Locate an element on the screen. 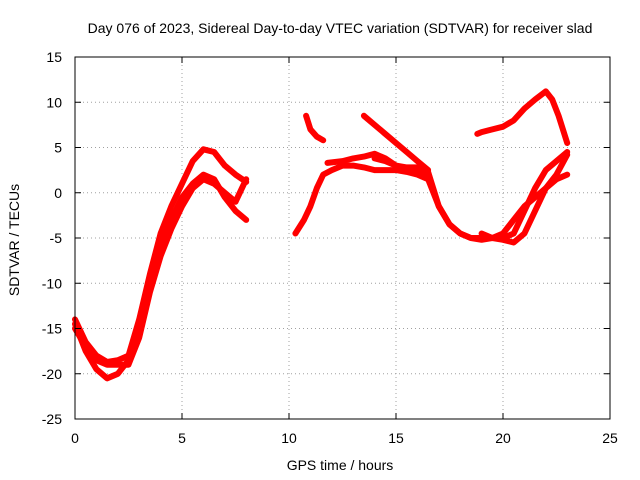 The height and width of the screenshot is (480, 640). series-line-trace-g is located at coordinates (396, 143).